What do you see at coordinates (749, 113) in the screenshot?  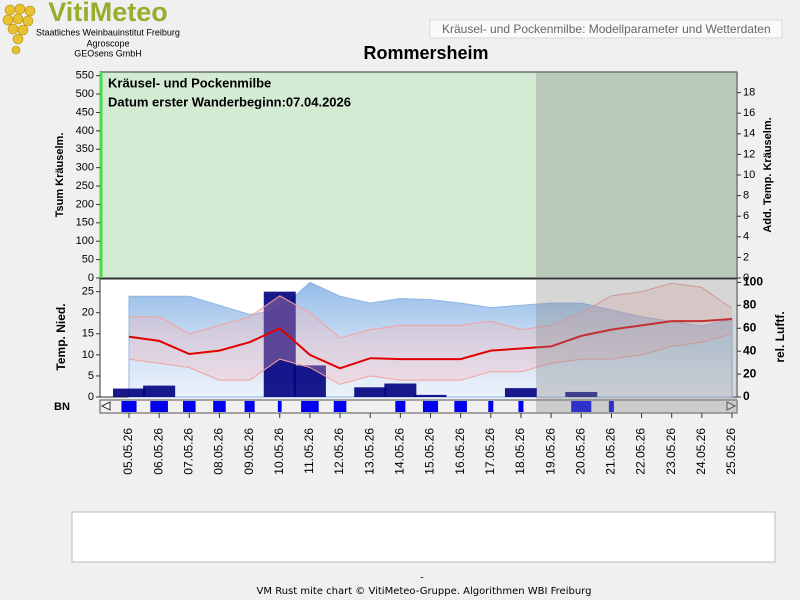 I see `y2-tick-label: 16` at bounding box center [749, 113].